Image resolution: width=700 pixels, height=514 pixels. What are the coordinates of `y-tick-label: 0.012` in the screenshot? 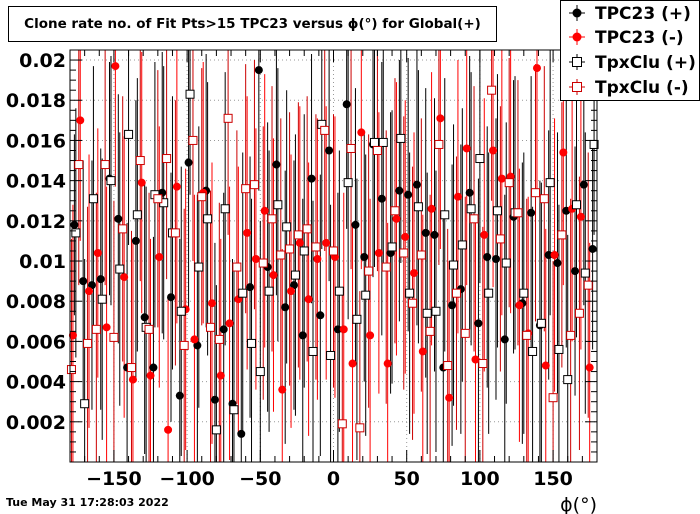 It's located at (36, 222).